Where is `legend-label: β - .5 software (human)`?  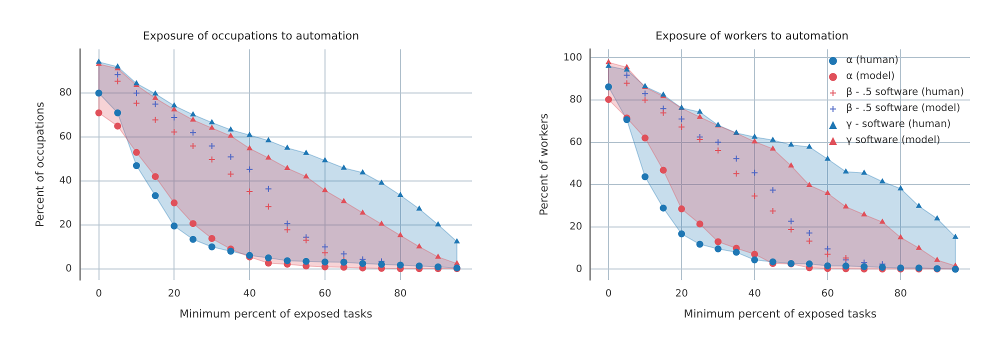 legend-label: β - .5 software (human) is located at coordinates (905, 93).